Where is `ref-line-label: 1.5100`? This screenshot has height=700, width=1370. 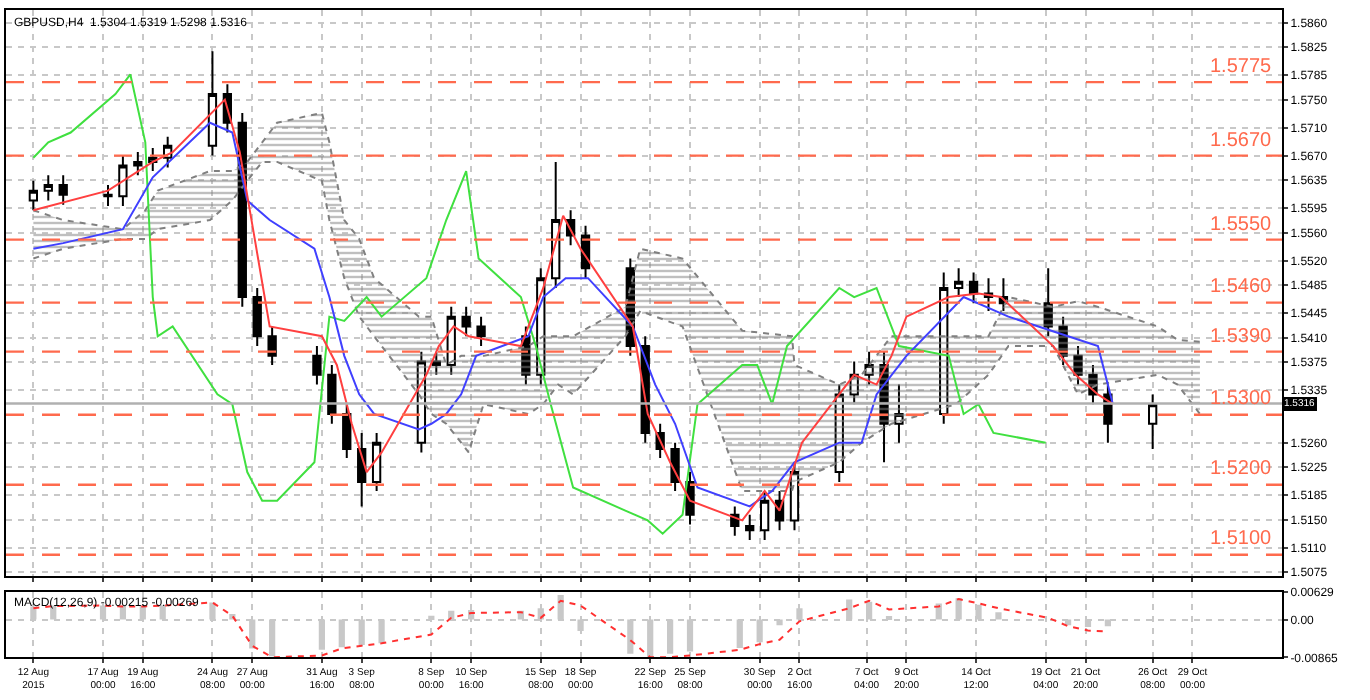 ref-line-label: 1.5100 is located at coordinates (1241, 539).